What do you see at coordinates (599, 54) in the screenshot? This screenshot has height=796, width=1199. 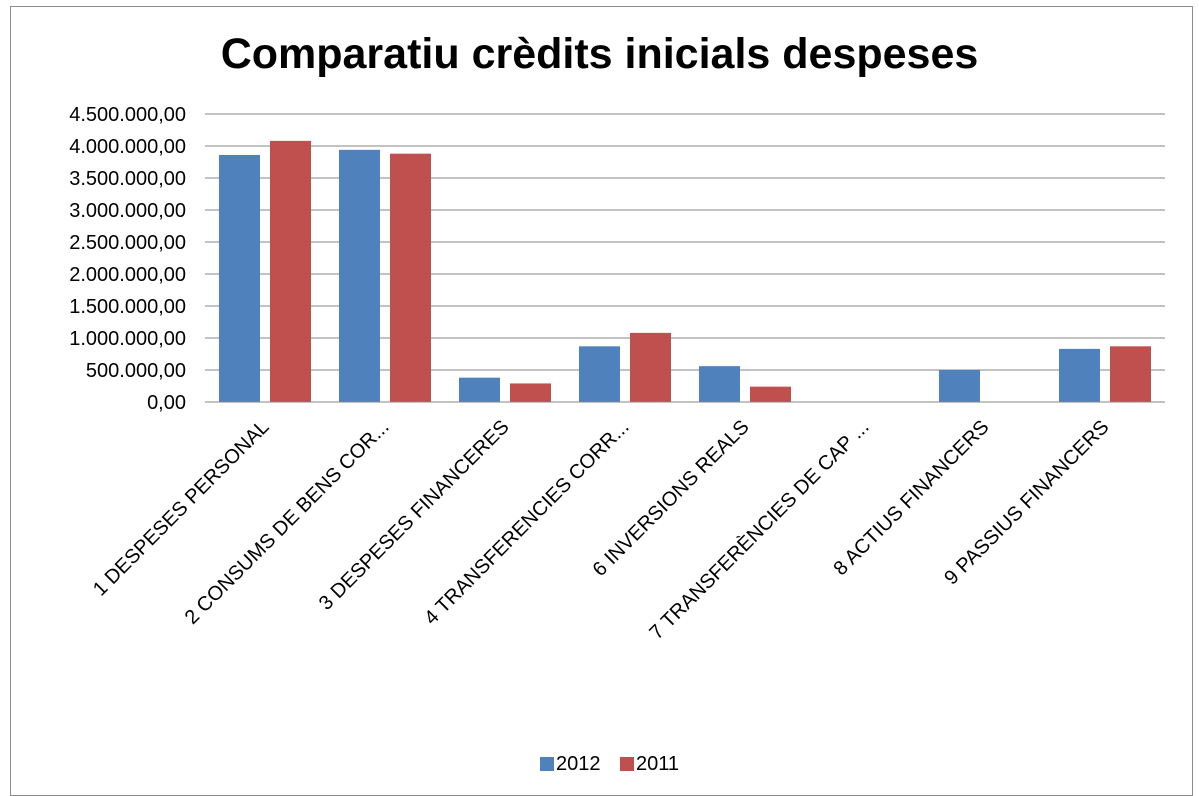 I see `chart-title: Comparatiu crèdits inicials despeses` at bounding box center [599, 54].